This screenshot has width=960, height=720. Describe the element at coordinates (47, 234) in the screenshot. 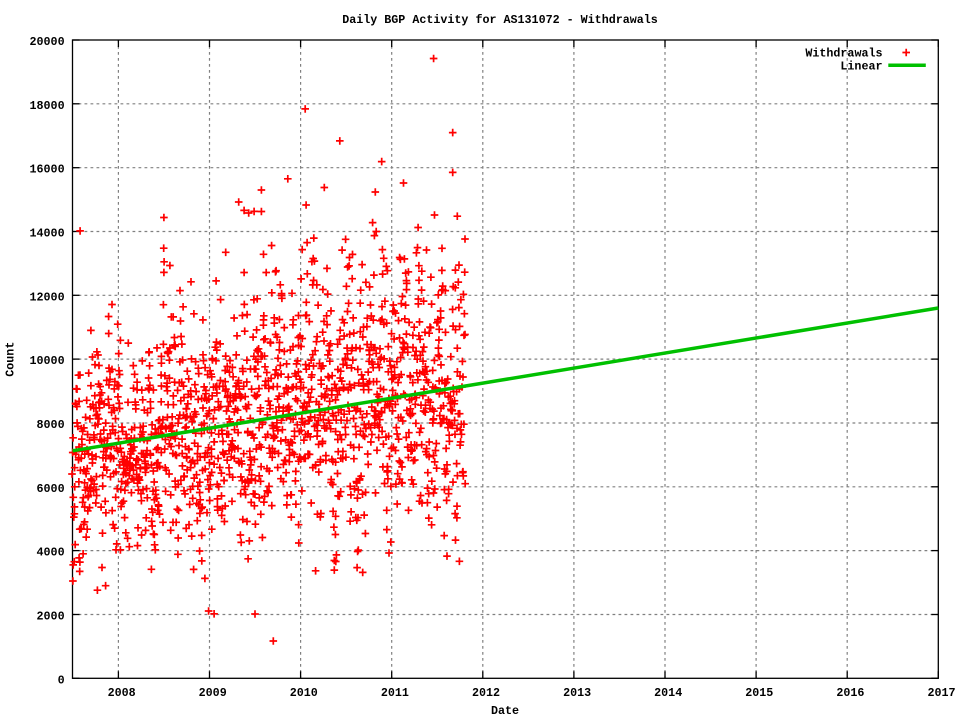

I see `svg-text: 14000` at that location.